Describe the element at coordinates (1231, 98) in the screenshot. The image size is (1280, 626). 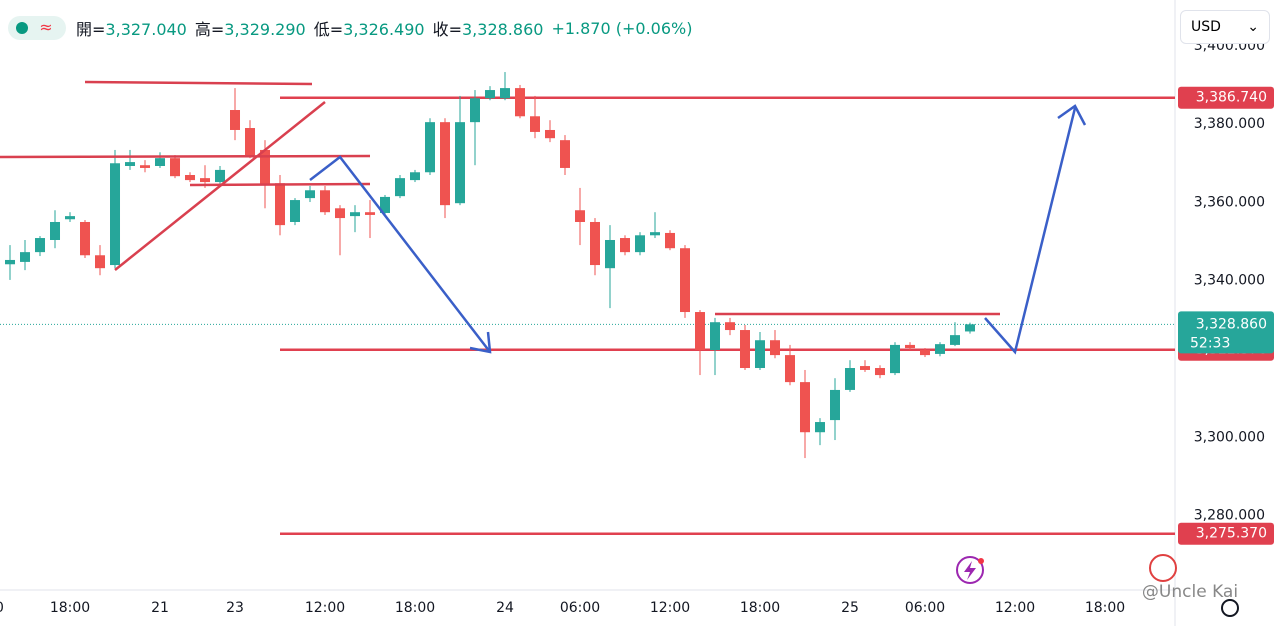
I see `price-label: 3,386.740` at that location.